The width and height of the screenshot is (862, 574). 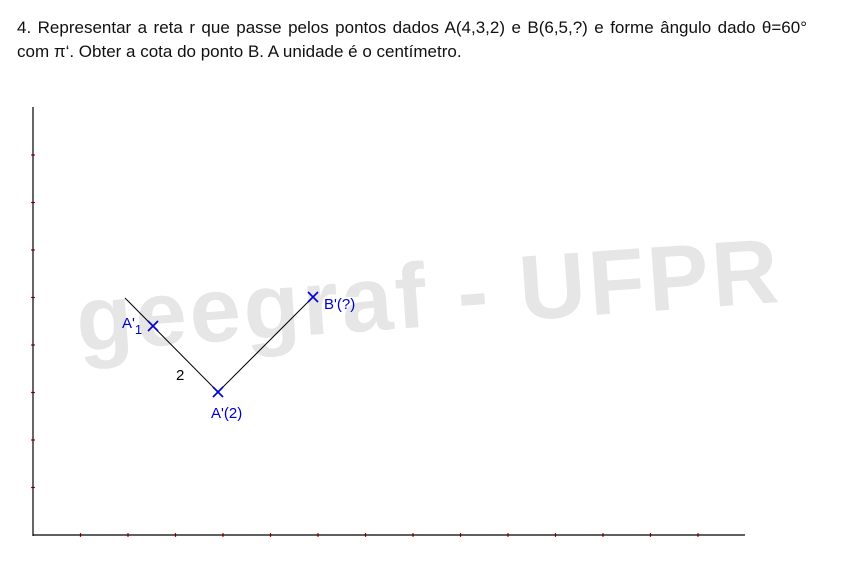 I want to click on point-marks, so click(x=233, y=344).